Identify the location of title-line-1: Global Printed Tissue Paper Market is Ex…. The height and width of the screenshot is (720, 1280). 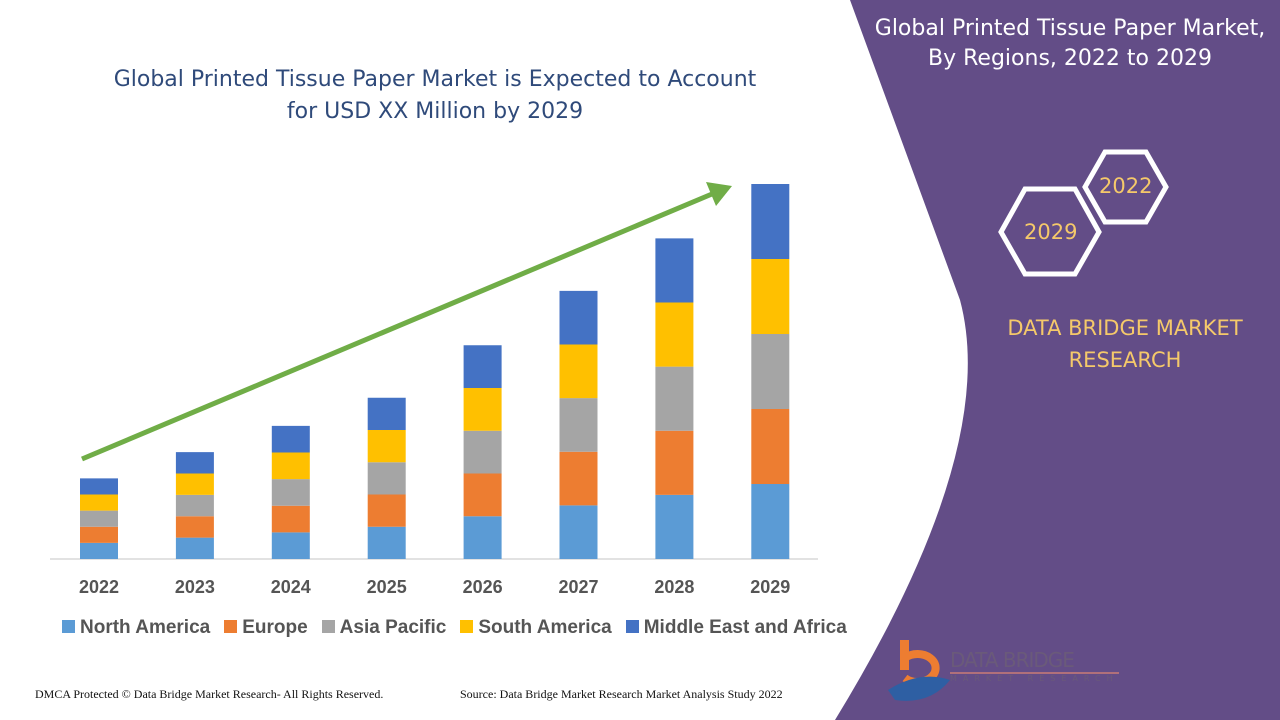
(435, 79).